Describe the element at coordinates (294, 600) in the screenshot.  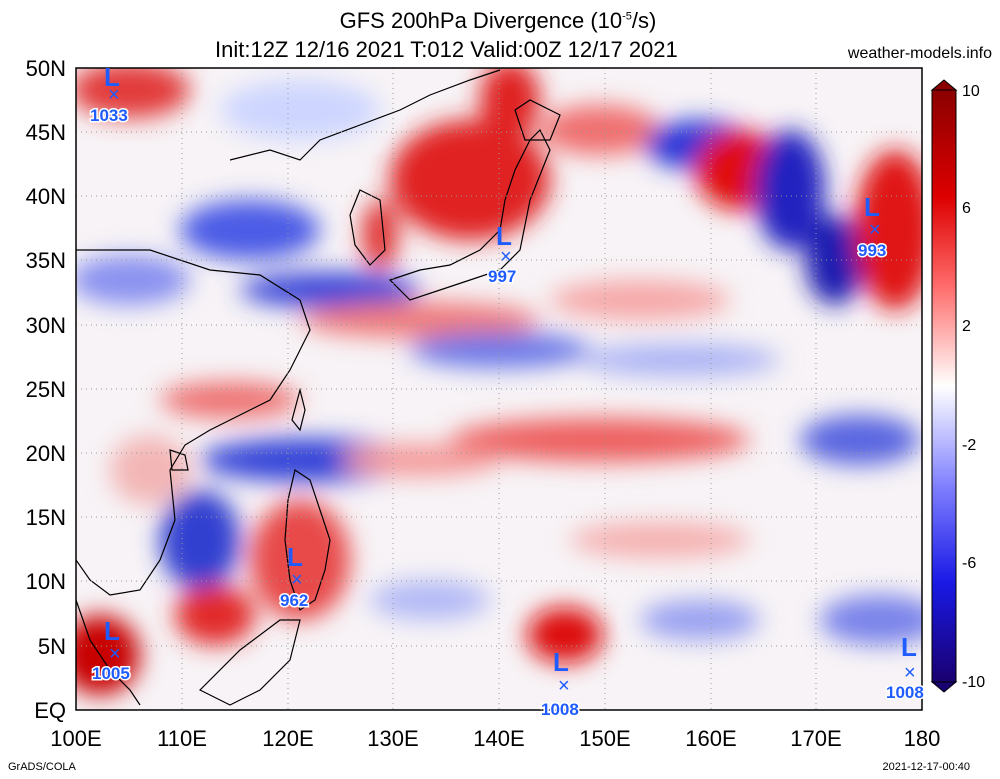
I see `low-pressure: 962` at that location.